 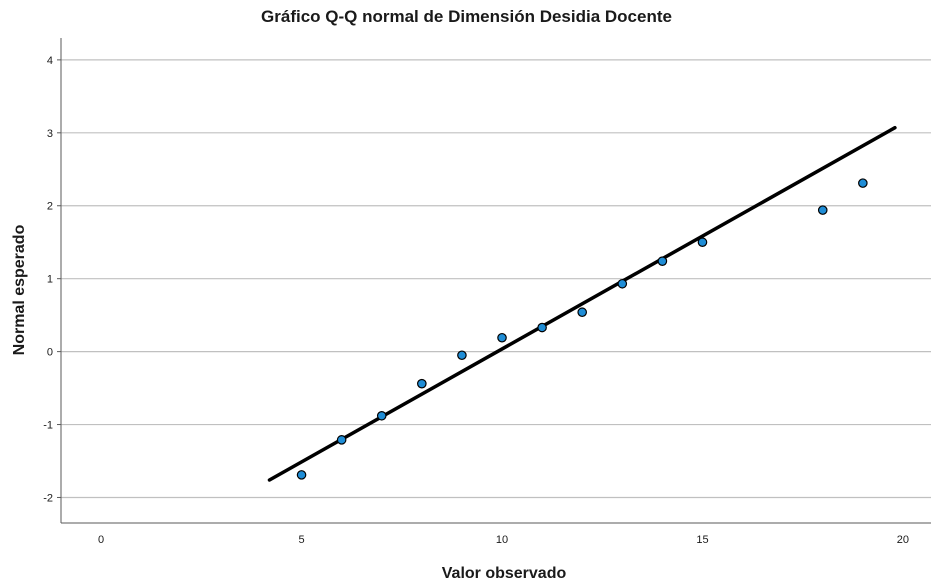 What do you see at coordinates (50, 134) in the screenshot?
I see `y-tick-label: 3` at bounding box center [50, 134].